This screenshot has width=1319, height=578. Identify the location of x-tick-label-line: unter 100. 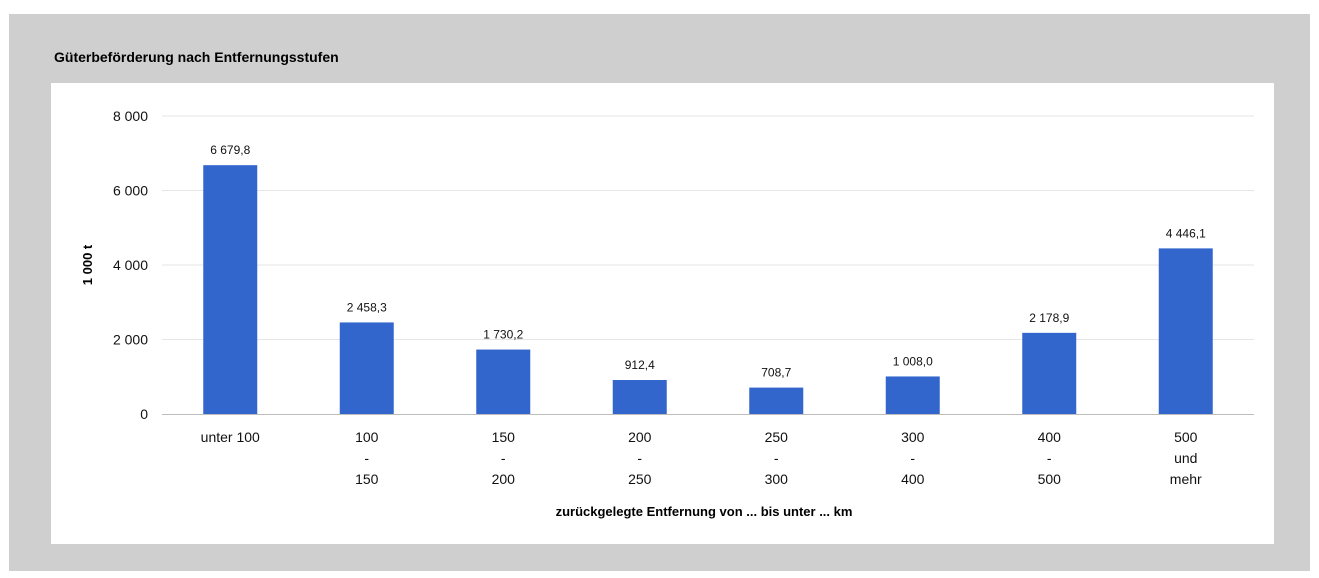
(230, 437).